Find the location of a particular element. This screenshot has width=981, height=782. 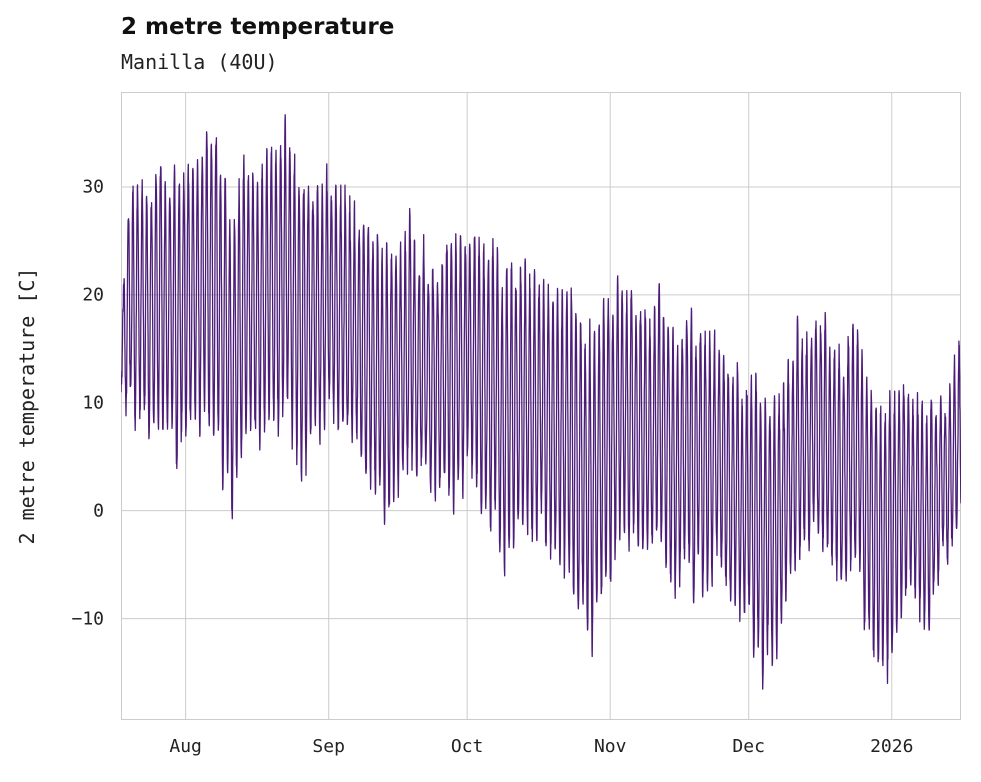

chart-subtitle: Manilla (40U) is located at coordinates (199, 62).